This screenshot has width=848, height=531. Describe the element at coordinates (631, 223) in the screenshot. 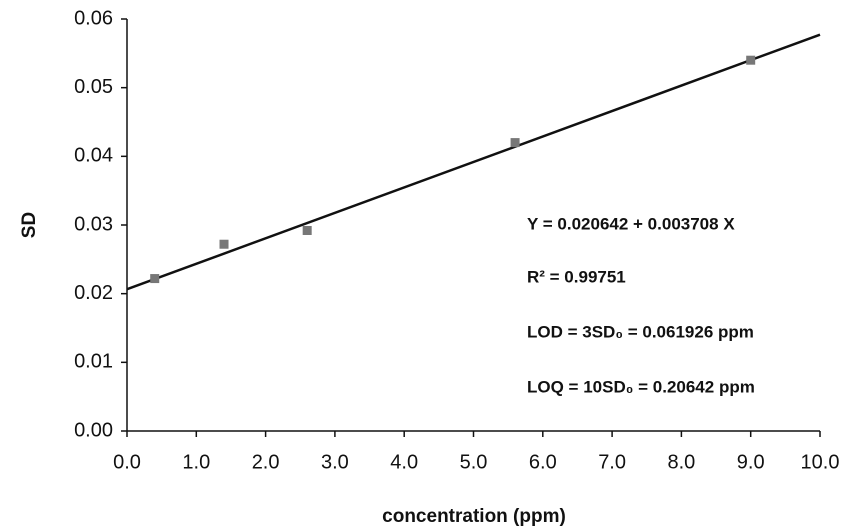

I see `annotation: Y = 0.020642 + 0.003708 X` at that location.